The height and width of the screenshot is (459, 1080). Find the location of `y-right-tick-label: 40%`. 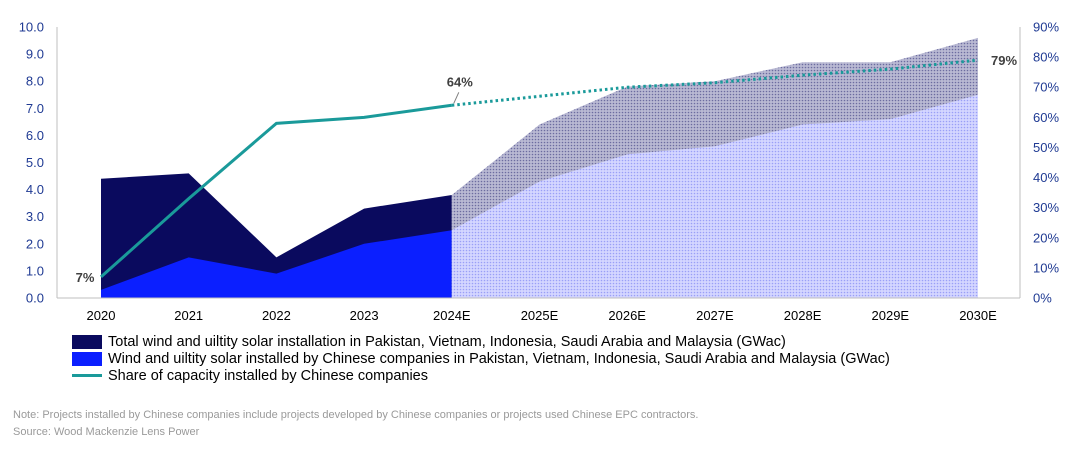

y-right-tick-label: 40% is located at coordinates (1046, 177).